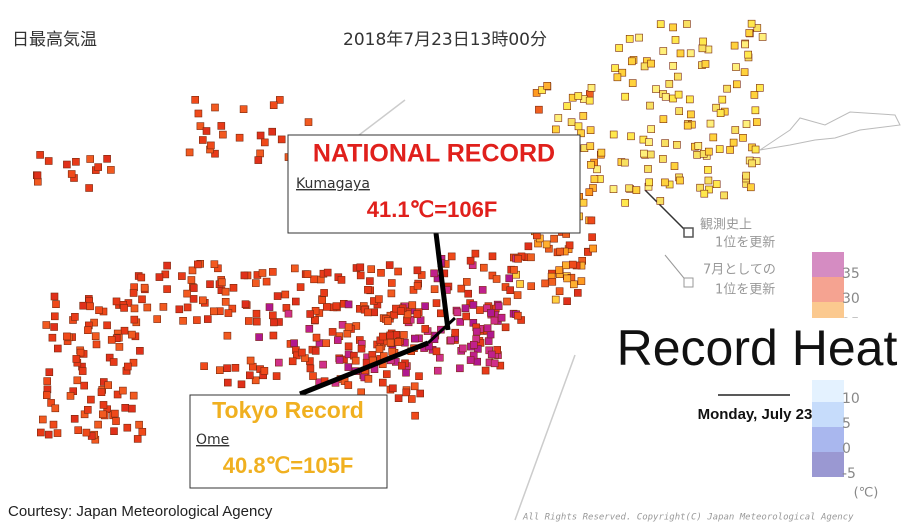 Image resolution: width=919 pixels, height=524 pixels. What do you see at coordinates (445, 40) in the screenshot?
I see `timestamp: 2018年7月23日13時00分` at bounding box center [445, 40].